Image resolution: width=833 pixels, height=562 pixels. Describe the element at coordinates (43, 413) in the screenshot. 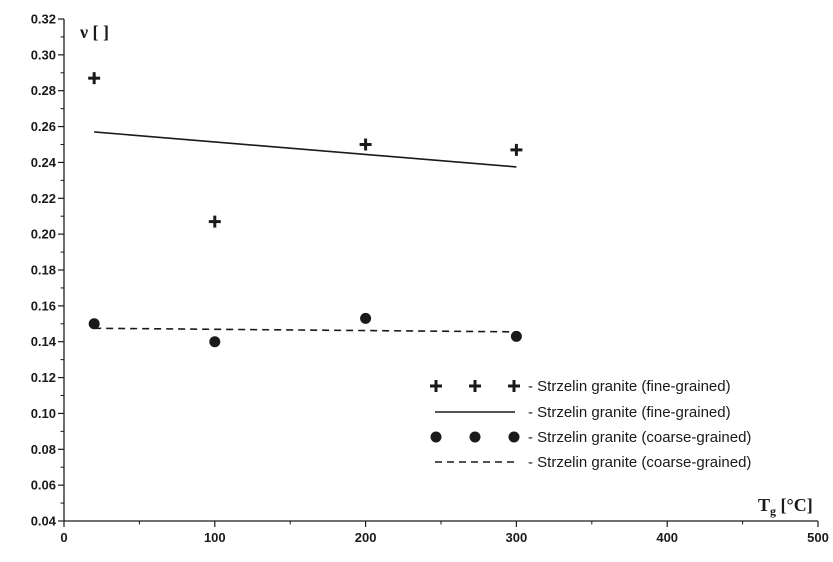

I see `y-tick-label: 0.10` at that location.